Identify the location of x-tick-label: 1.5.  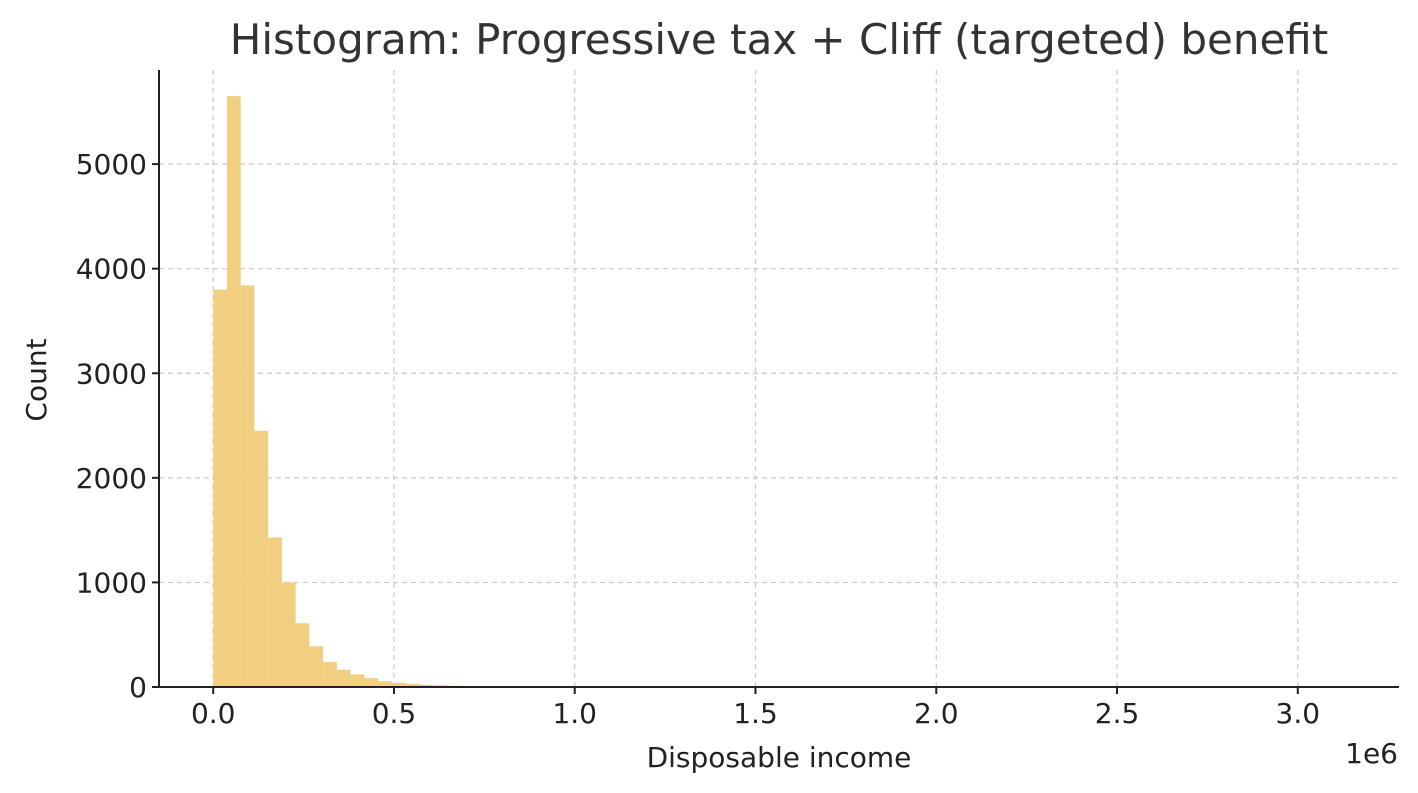
(755, 713).